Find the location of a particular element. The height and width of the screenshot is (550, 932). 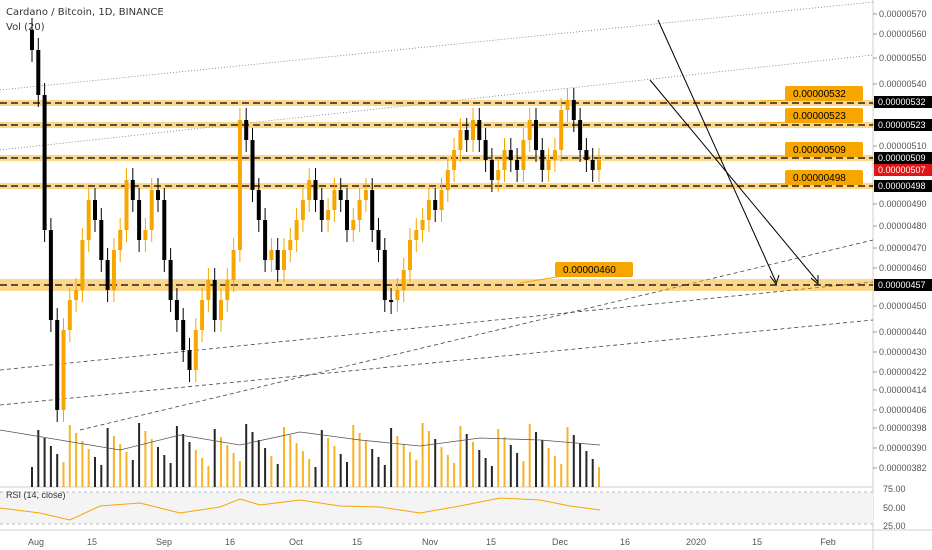

price-tick-label: 0.00000490 is located at coordinates (903, 204).